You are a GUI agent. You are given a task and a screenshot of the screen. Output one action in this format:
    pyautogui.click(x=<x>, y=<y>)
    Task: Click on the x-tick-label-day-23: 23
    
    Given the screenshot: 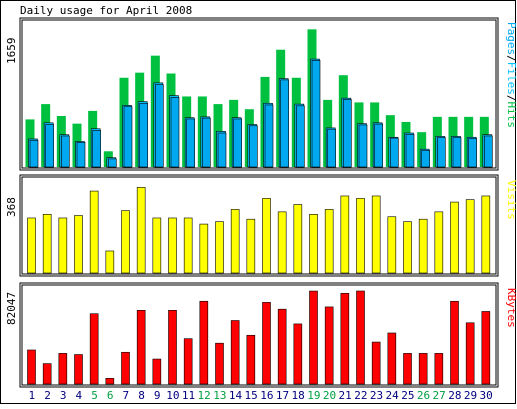 What is the action you would take?
    pyautogui.click(x=376, y=395)
    